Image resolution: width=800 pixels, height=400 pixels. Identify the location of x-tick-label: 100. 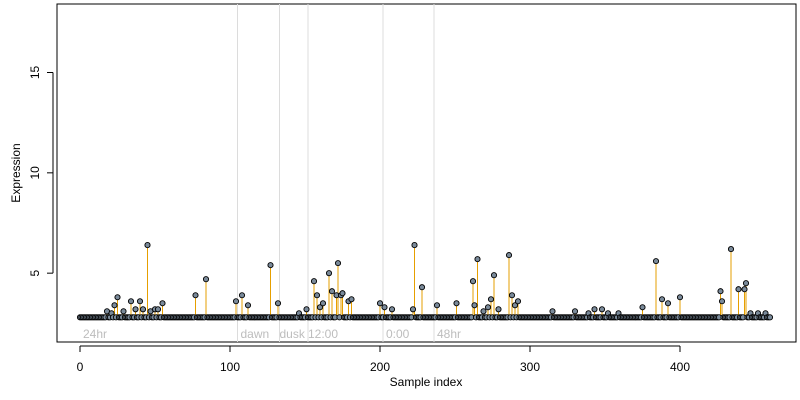
(230, 367).